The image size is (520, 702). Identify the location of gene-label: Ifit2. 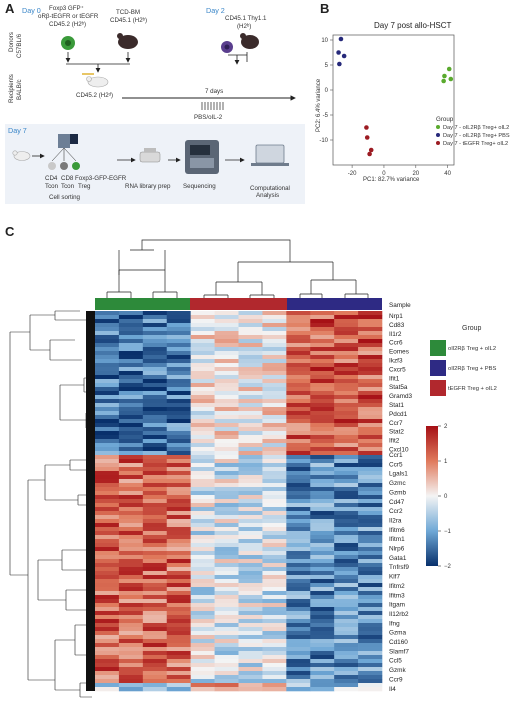
(394, 441).